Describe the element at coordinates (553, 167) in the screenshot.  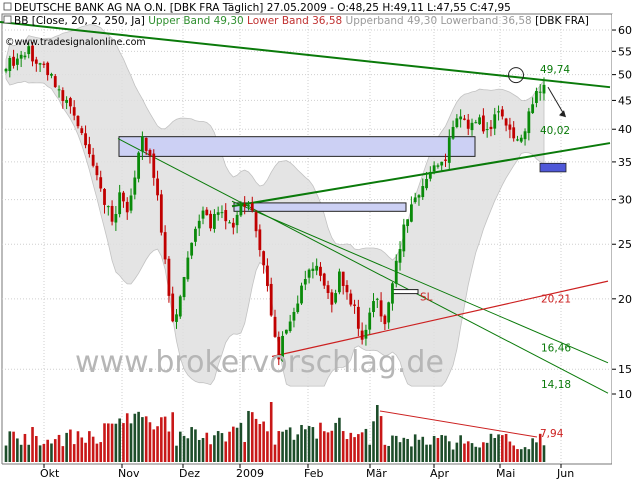
I see `target-zone` at that location.